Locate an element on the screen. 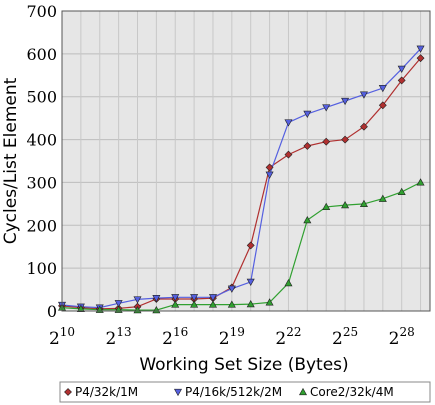 Image resolution: width=435 pixels, height=405 pixels. x-tick-label: 222 is located at coordinates (288, 337).